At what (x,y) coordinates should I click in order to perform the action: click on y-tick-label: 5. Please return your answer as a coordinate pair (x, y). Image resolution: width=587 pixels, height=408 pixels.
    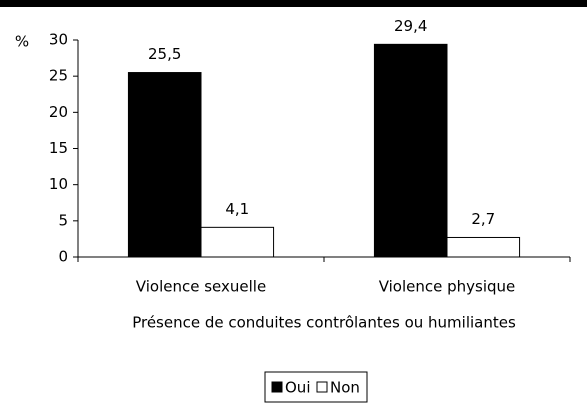
    Looking at the image, I should click on (63, 220).